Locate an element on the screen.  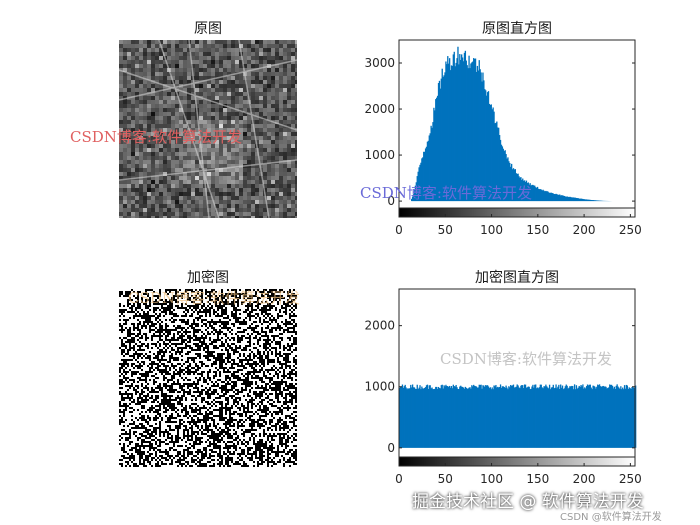
footer-main: 掘金技术社区 @ 软件算法开发 is located at coordinates (528, 502).